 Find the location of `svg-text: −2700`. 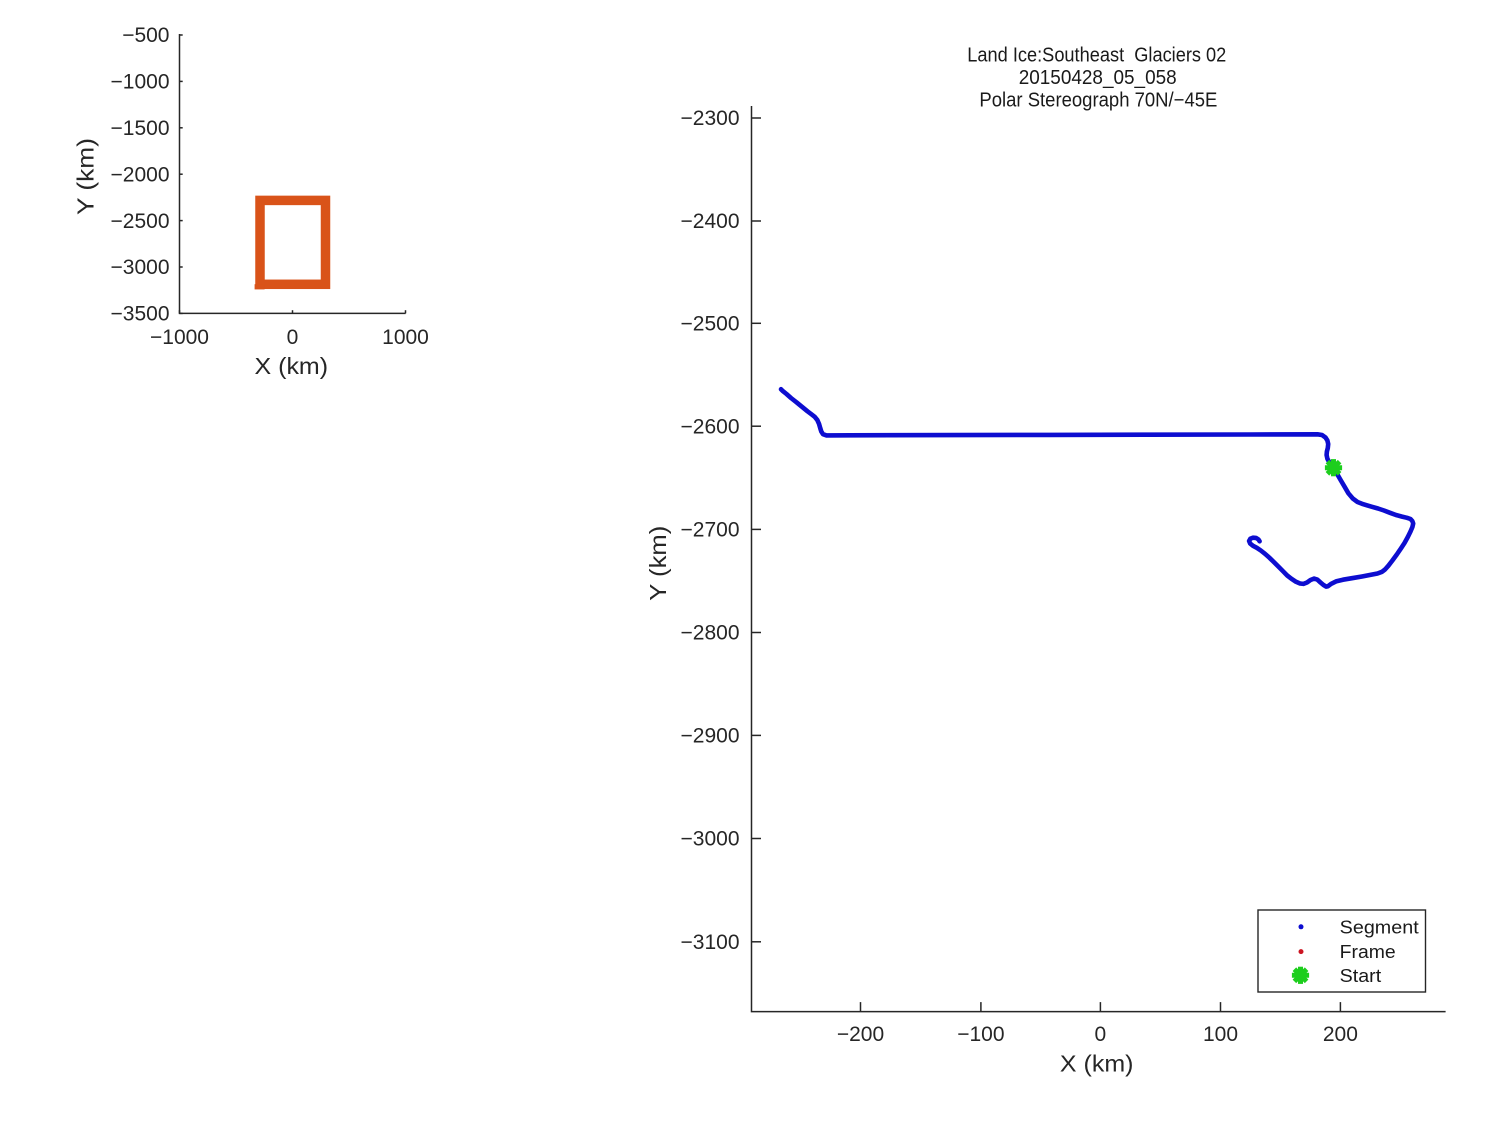

svg-text: −2700 is located at coordinates (710, 530).